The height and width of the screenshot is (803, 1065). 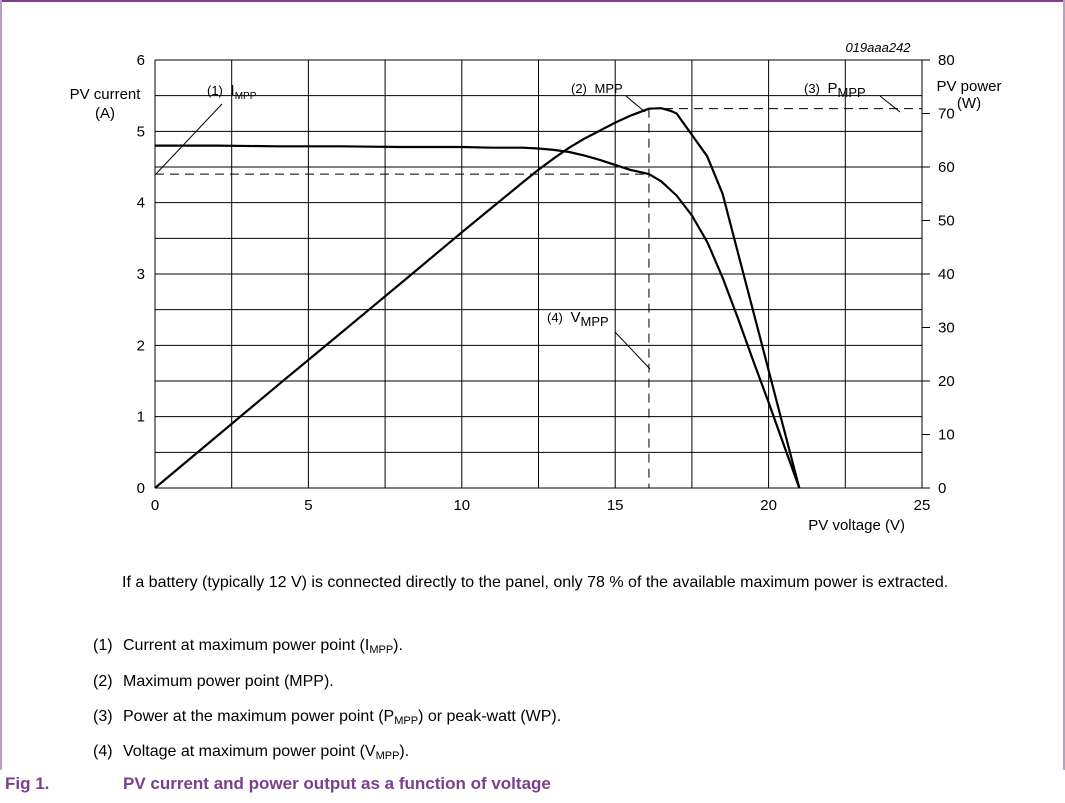 I want to click on y-left-tick-label: 5, so click(x=141, y=131).